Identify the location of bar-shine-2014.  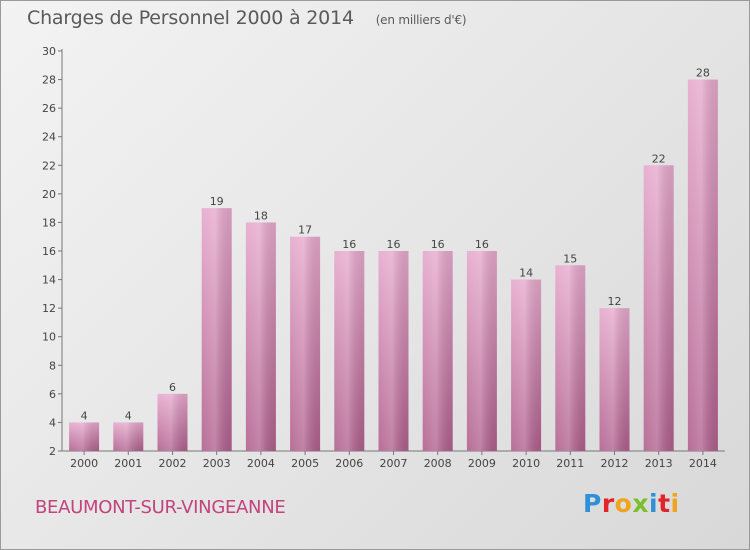
(702, 265).